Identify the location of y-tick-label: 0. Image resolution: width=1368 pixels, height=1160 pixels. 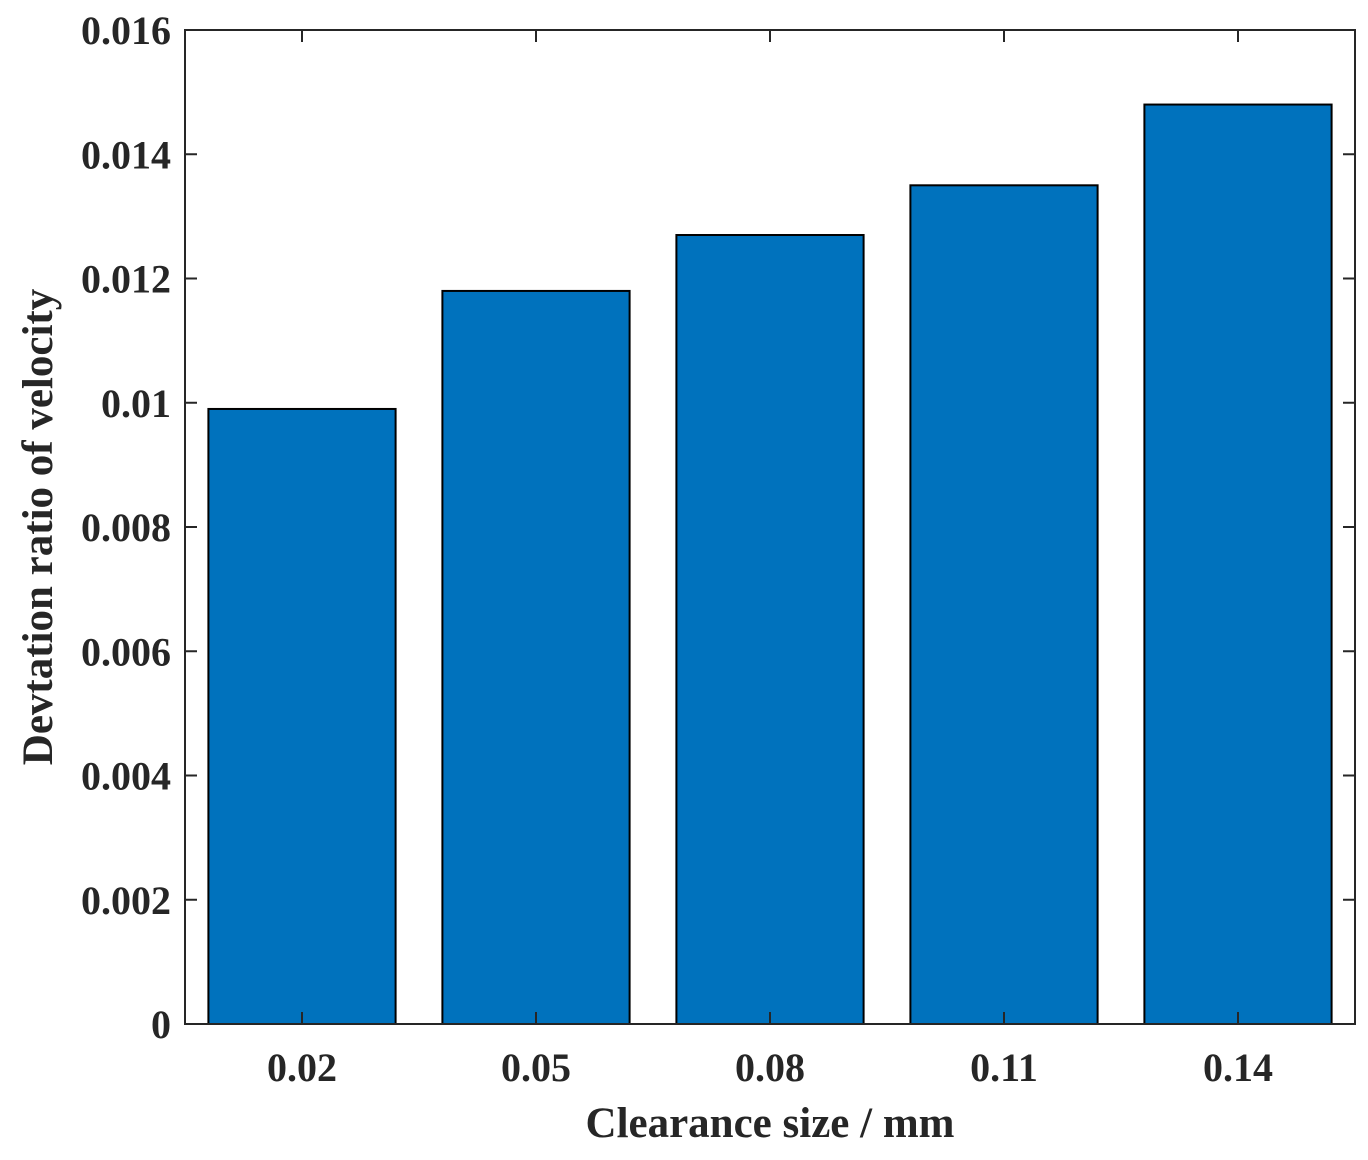
(161, 1024).